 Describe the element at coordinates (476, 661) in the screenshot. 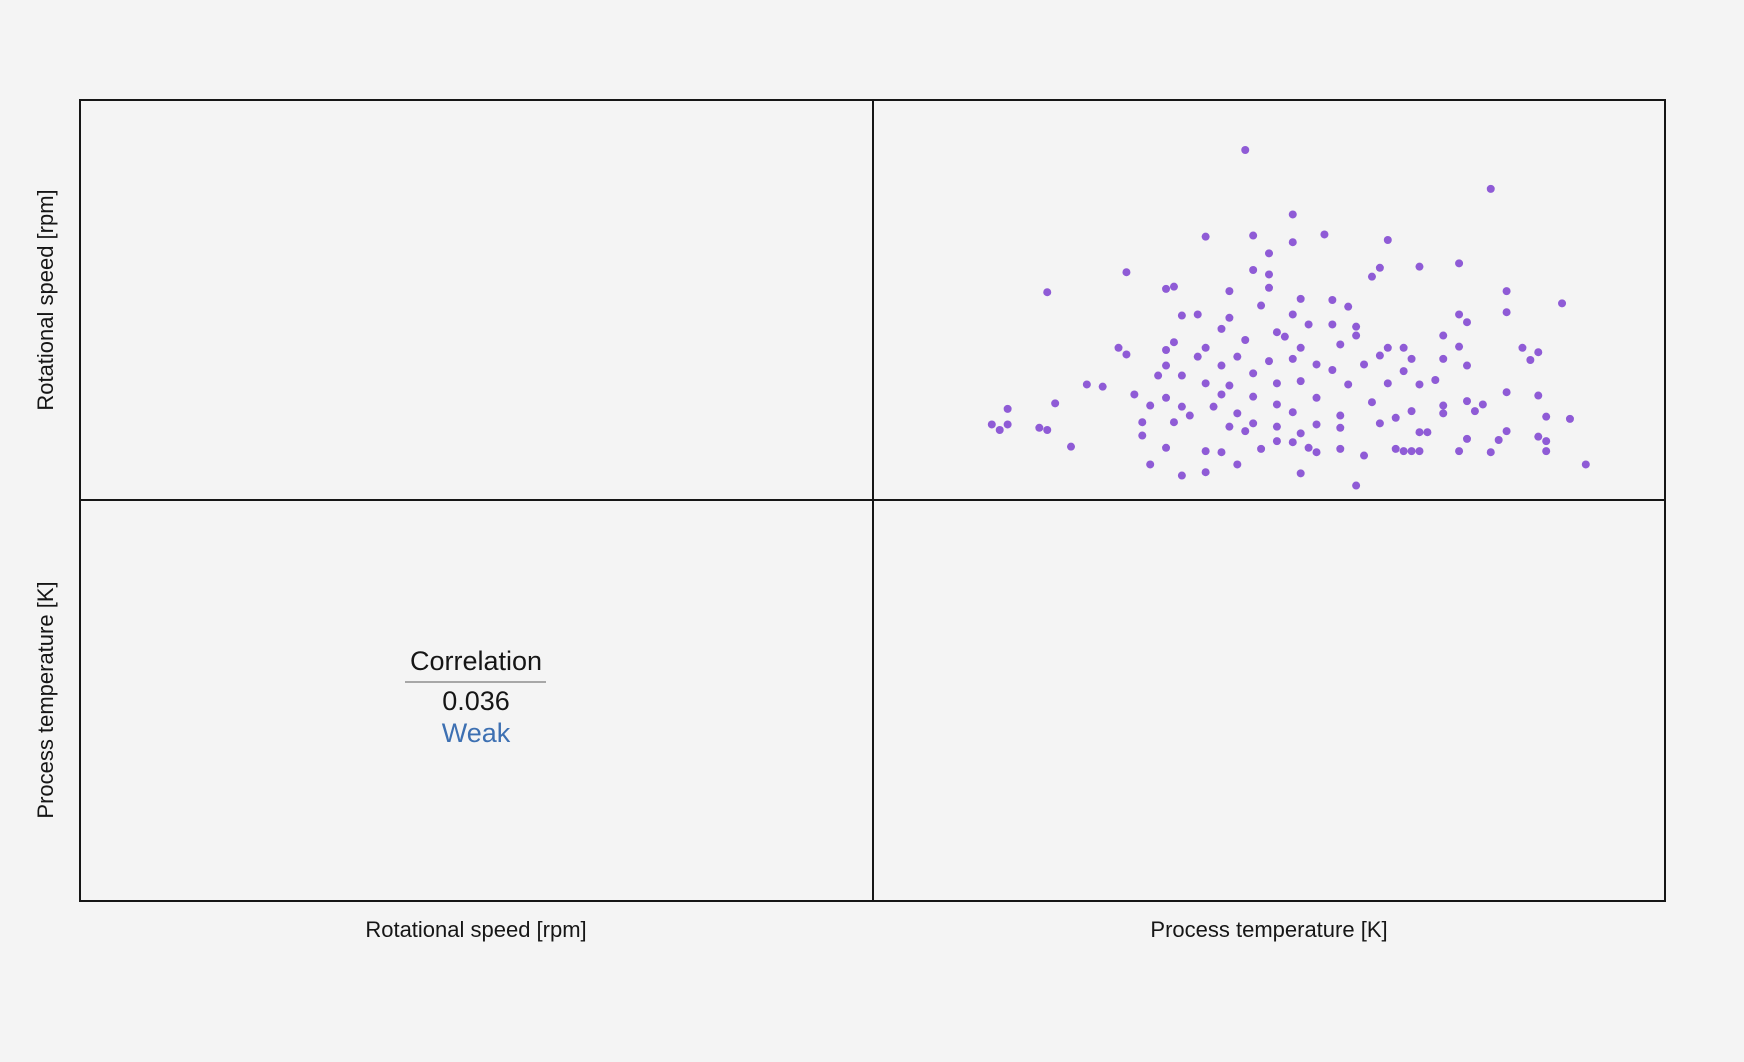

I see `correlation-label: Correlation` at that location.